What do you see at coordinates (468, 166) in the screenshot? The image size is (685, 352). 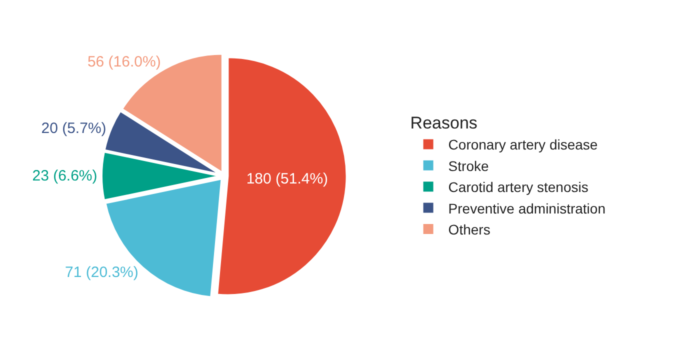 I see `legend-label: Stroke` at bounding box center [468, 166].